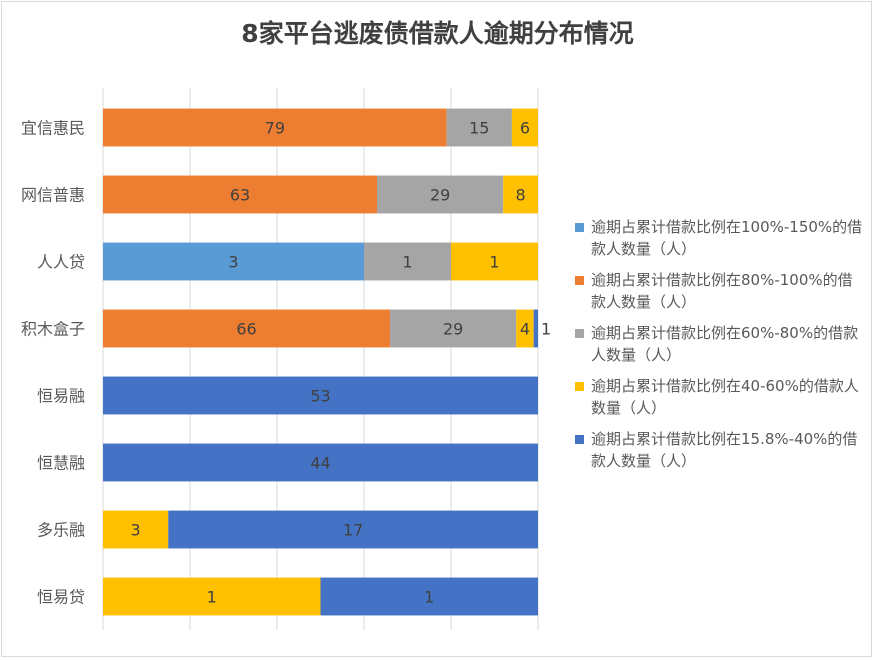 Image resolution: width=875 pixels, height=660 pixels. What do you see at coordinates (53, 329) in the screenshot?
I see `category-label: 积木盒子` at bounding box center [53, 329].